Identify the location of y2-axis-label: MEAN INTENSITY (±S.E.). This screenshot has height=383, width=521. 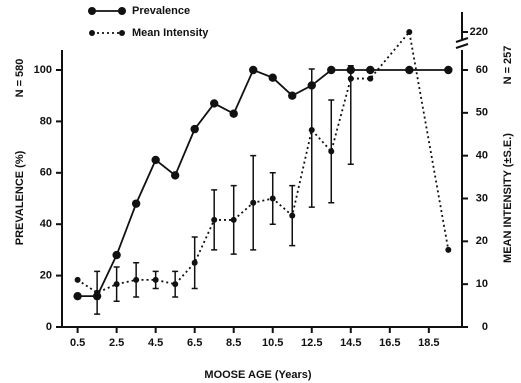
(508, 198).